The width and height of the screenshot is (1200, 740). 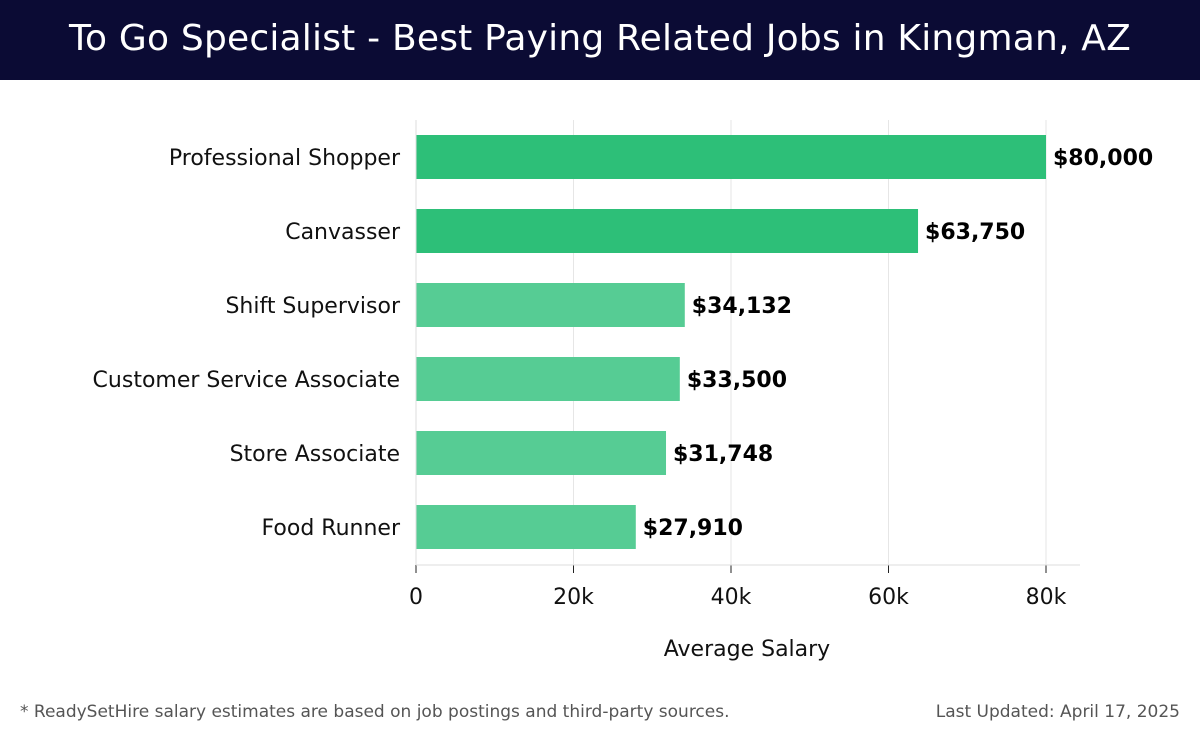 I want to click on x-tick-label: 60k, so click(x=888, y=597).